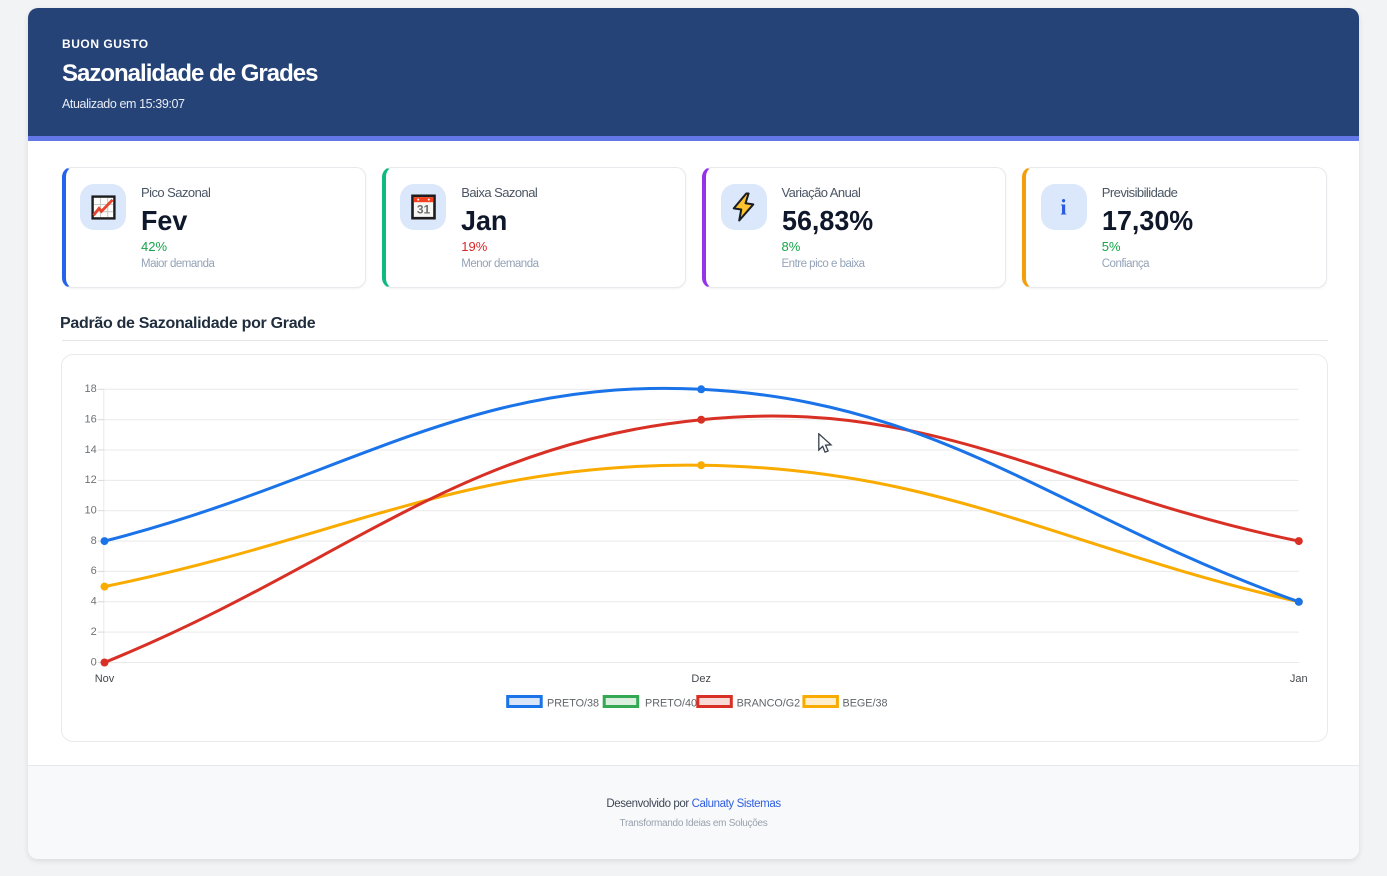 The height and width of the screenshot is (876, 1387). What do you see at coordinates (94, 602) in the screenshot?
I see `svg-text: 4` at bounding box center [94, 602].